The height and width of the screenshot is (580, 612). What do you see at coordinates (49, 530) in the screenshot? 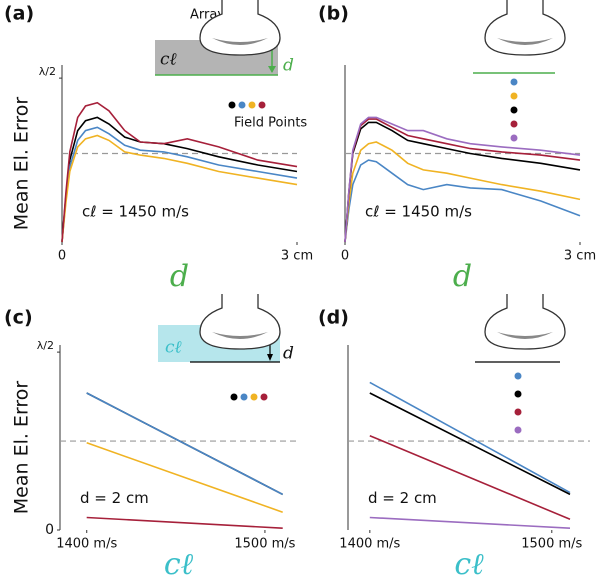
I see `y-tick-label: 0` at bounding box center [49, 530].